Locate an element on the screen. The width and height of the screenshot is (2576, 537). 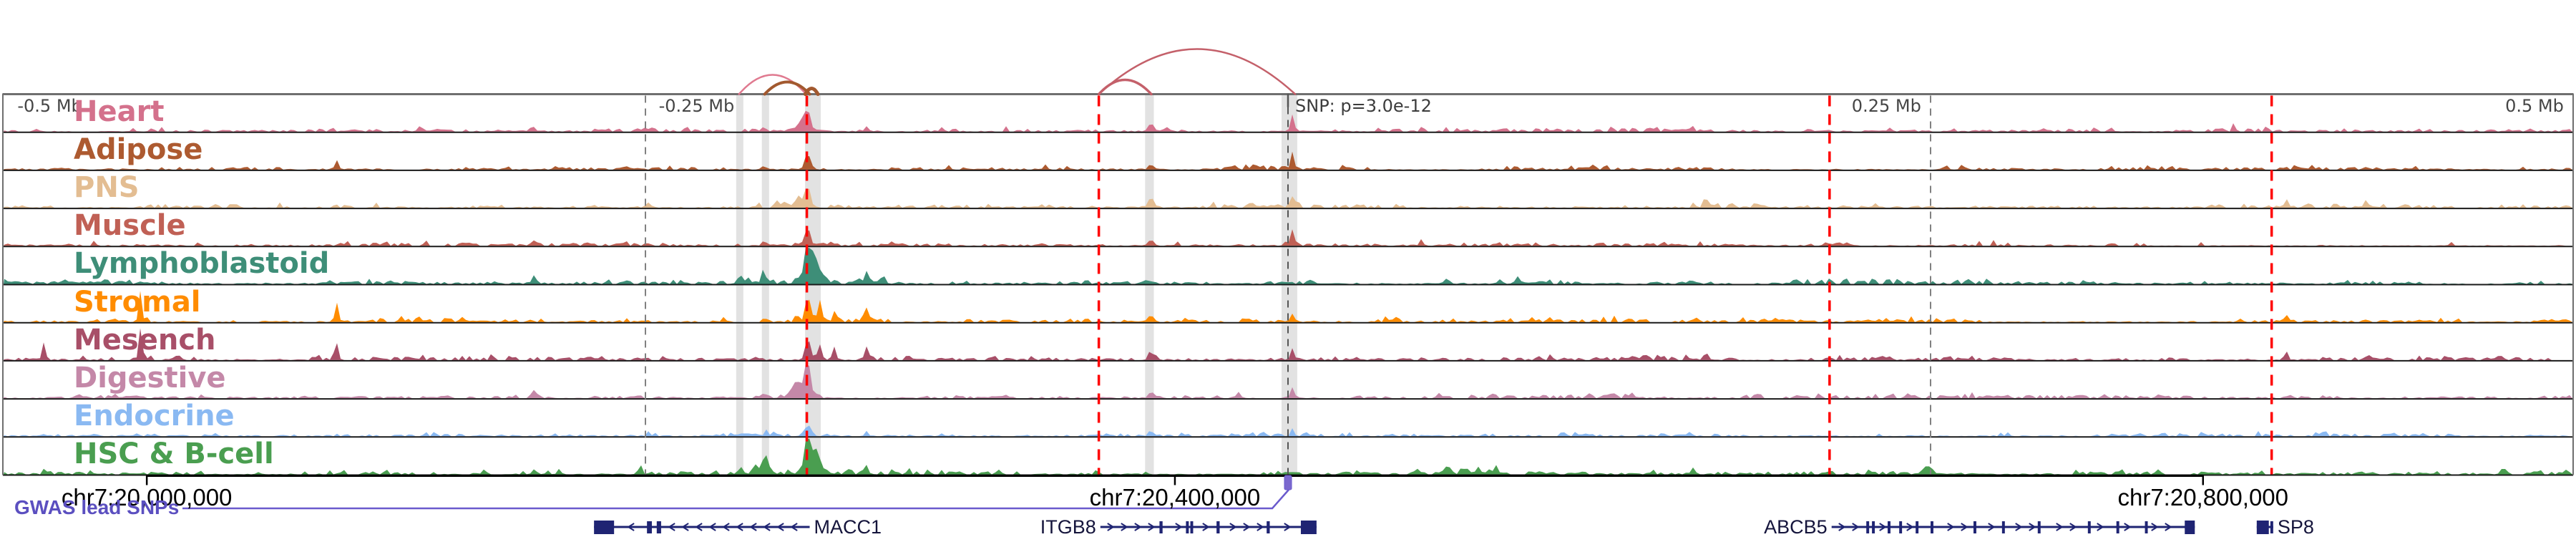
gene-label-macc1: MACC1 is located at coordinates (848, 526).